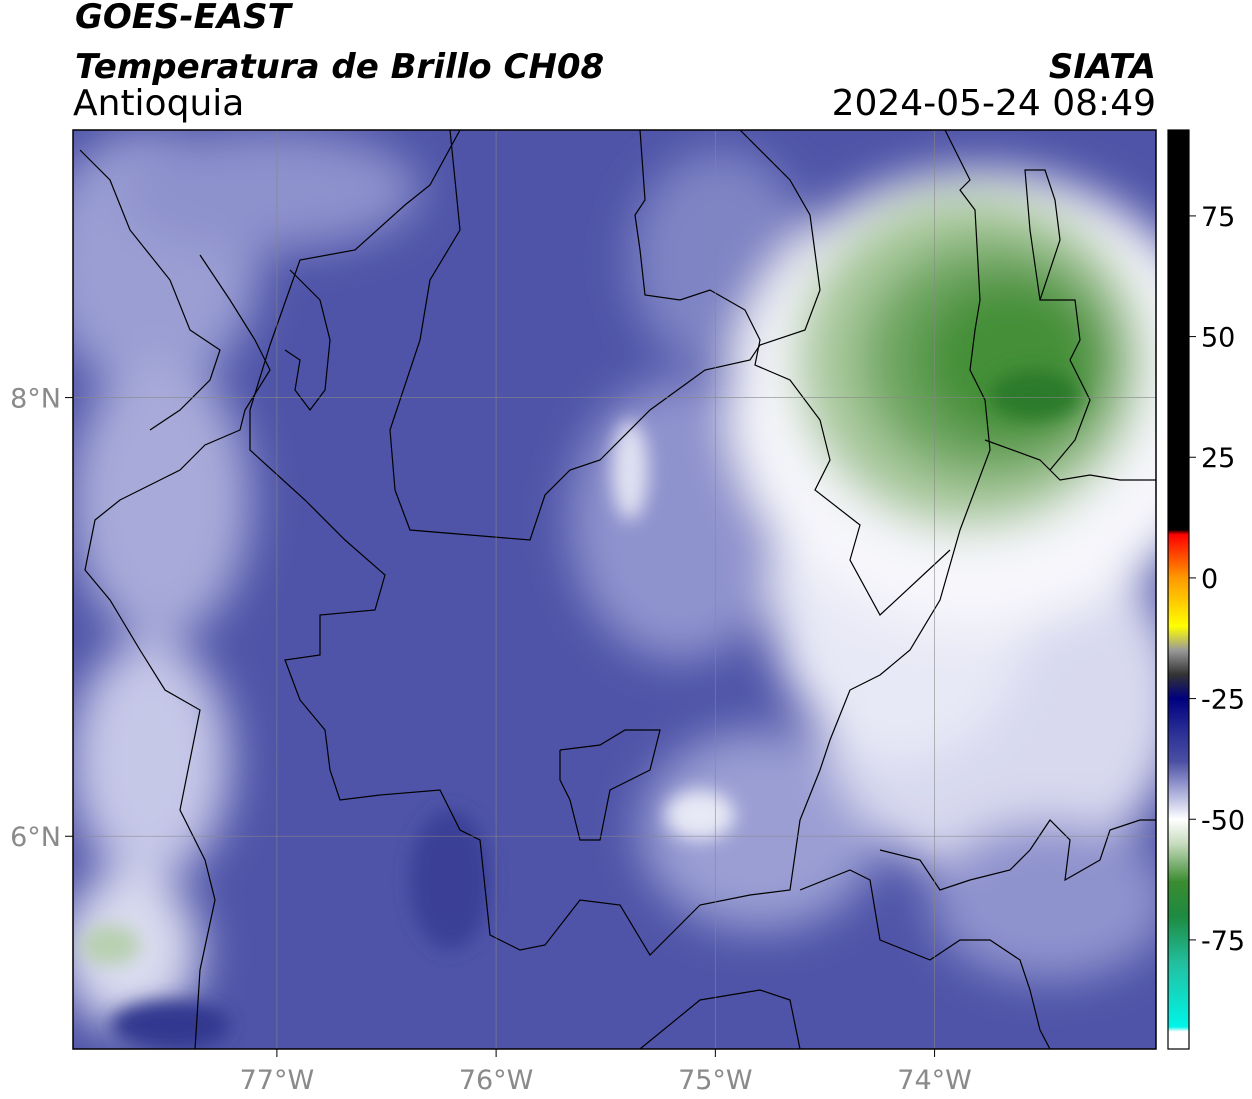 This screenshot has width=1252, height=1099. Describe the element at coordinates (35, 399) in the screenshot. I see `lat-tick-label: 8°N` at that location.